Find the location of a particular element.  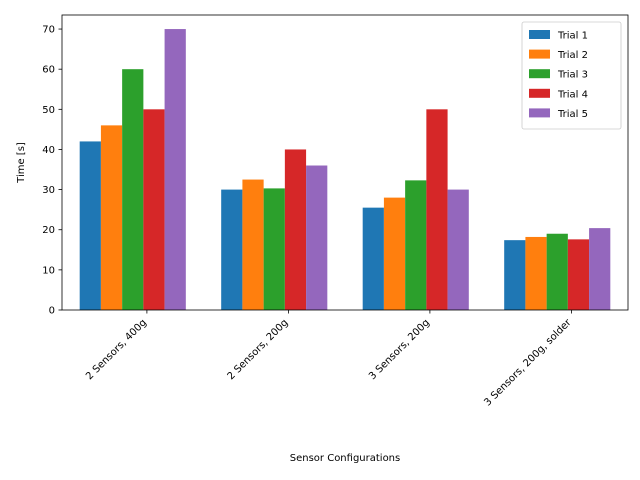

y-tick-label: 40 is located at coordinates (48, 150).